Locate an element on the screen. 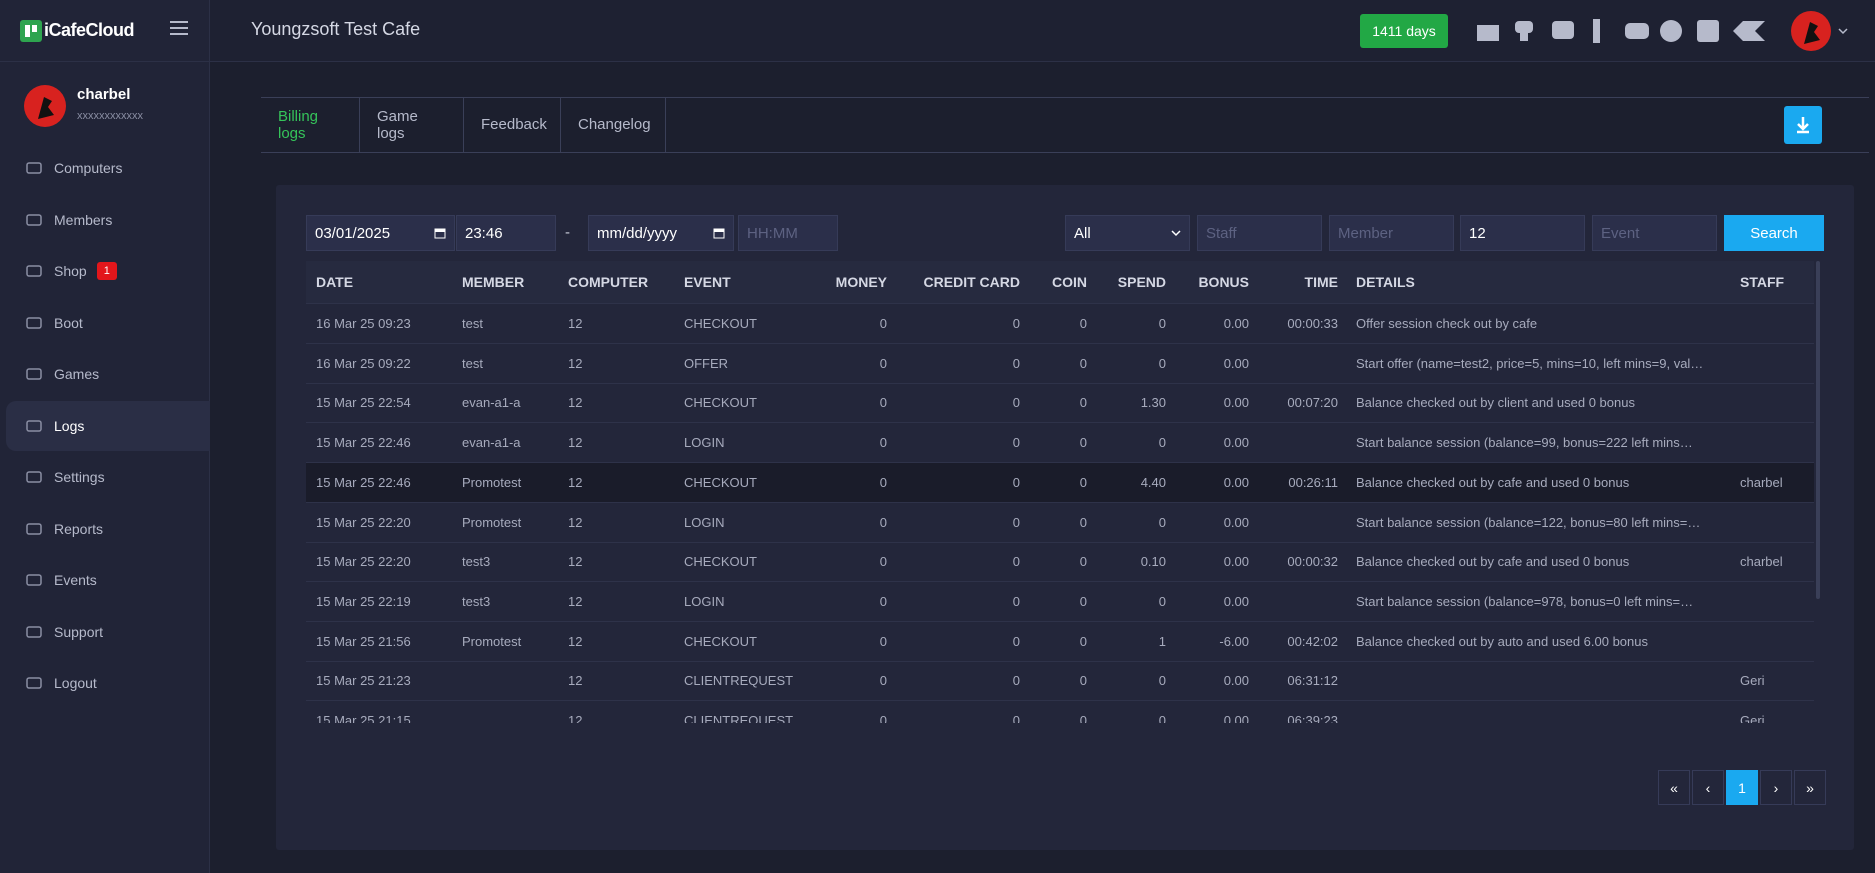  nav-label: Games is located at coordinates (77, 374).